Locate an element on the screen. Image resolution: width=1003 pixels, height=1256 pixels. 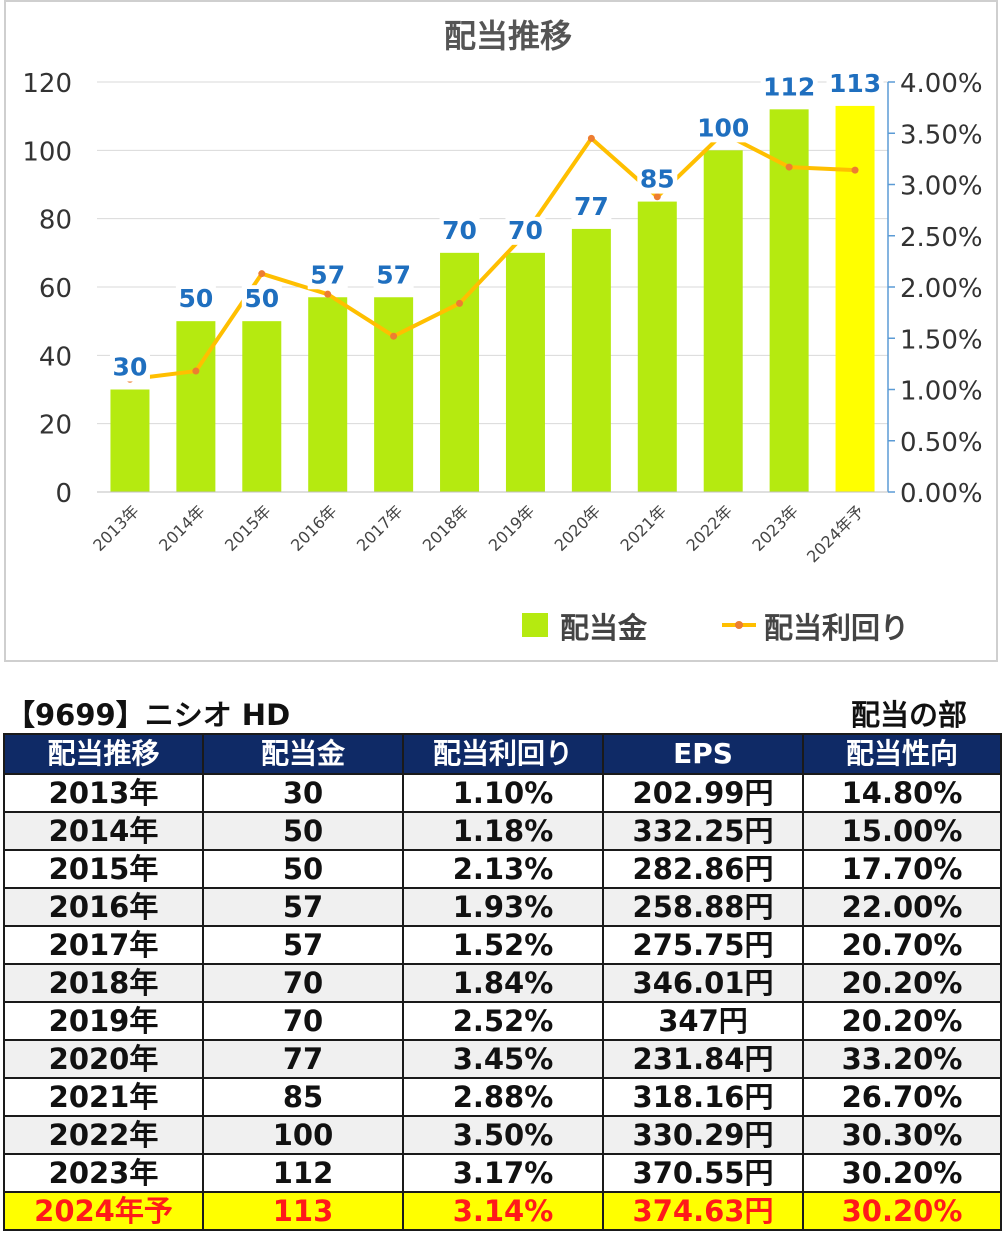
cell-year: 2024年予 is located at coordinates (103, 1211).